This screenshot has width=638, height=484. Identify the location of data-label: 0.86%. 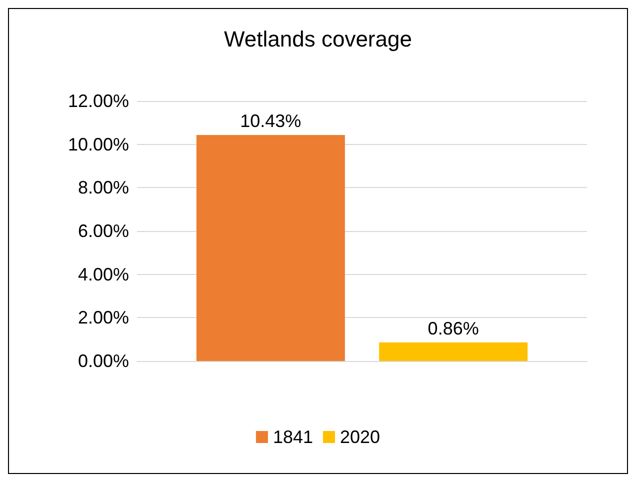
(453, 328).